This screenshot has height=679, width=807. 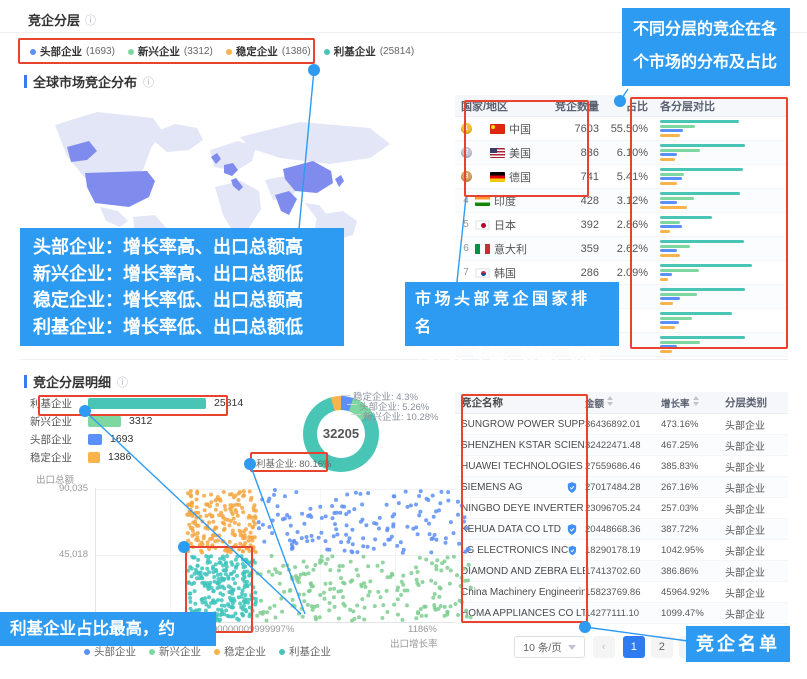 I want to click on company-name: LG ELECTRONICS INC, so click(x=515, y=550).